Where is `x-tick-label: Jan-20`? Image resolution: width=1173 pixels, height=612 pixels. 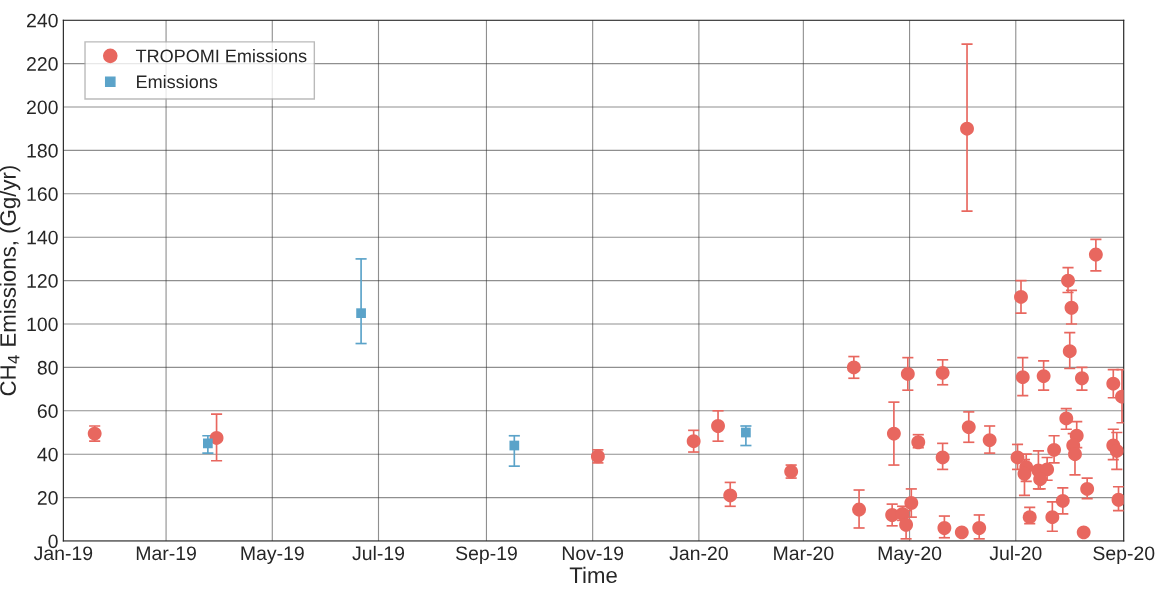
x-tick-label: Jan-20 is located at coordinates (698, 553).